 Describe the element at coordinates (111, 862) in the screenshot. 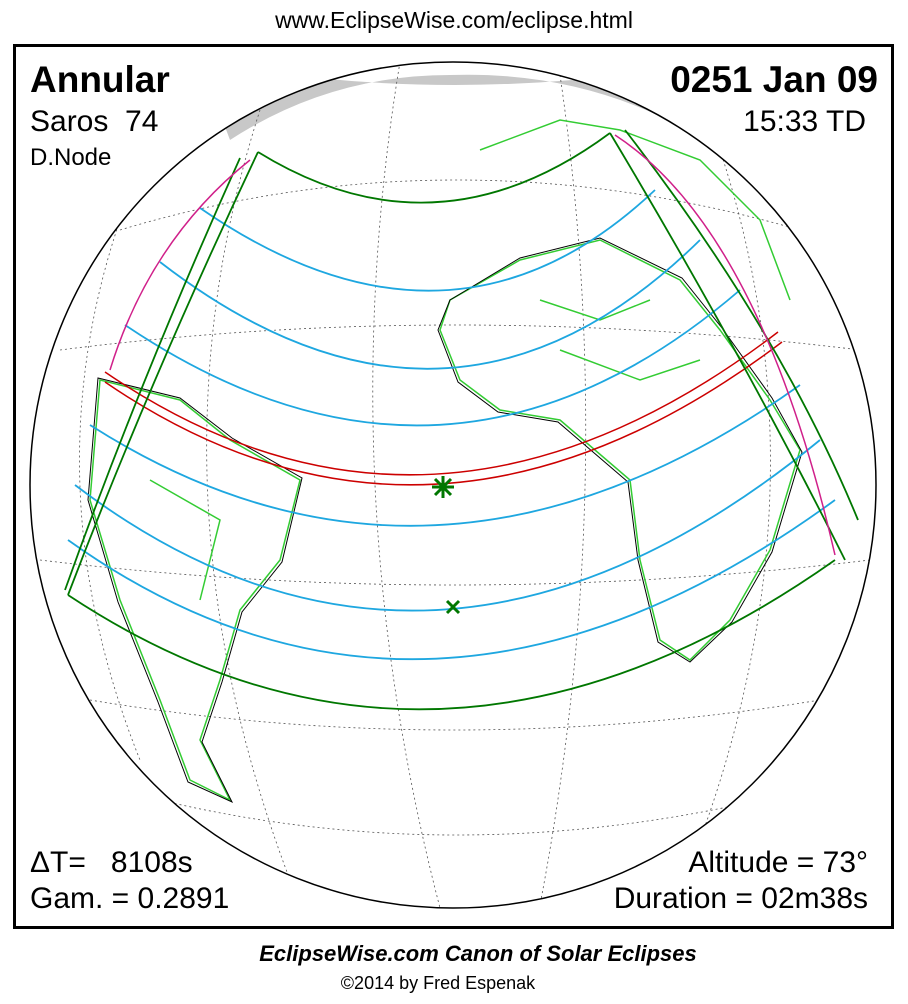

I see `delta-t: ΔT= 8108s` at that location.